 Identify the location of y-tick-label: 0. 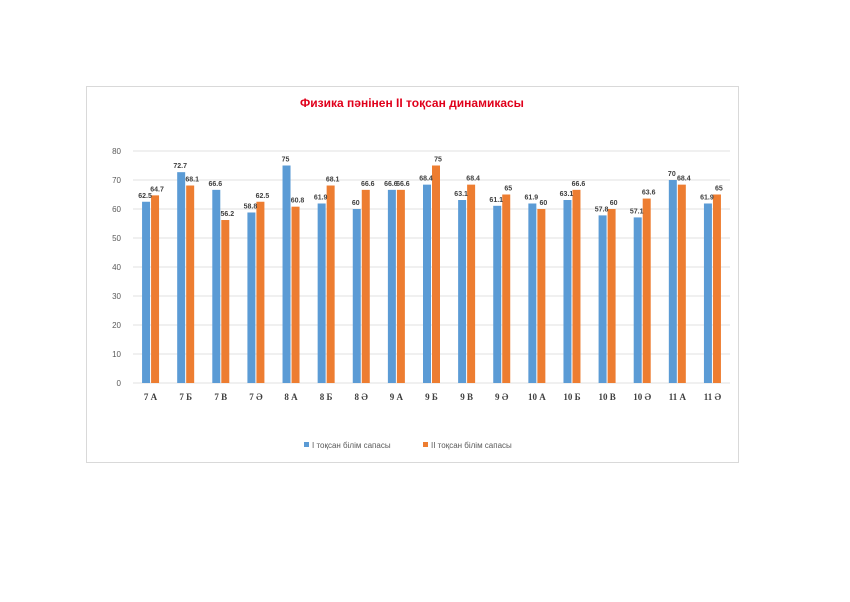
(119, 383).